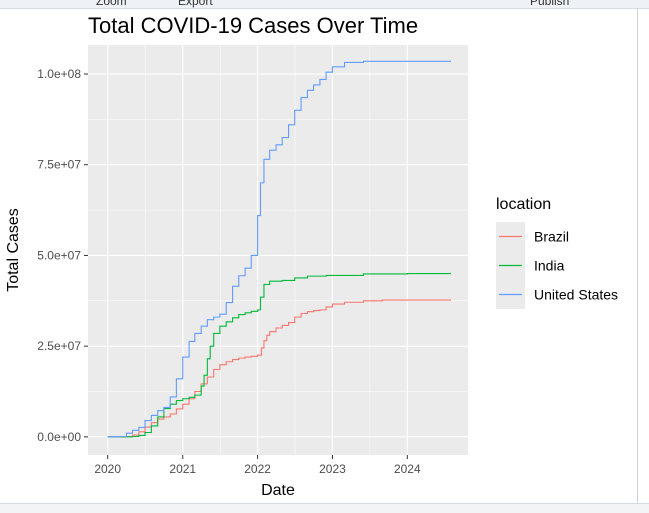  Describe the element at coordinates (551, 237) in the screenshot. I see `legend-label-brazil: Brazil` at that location.